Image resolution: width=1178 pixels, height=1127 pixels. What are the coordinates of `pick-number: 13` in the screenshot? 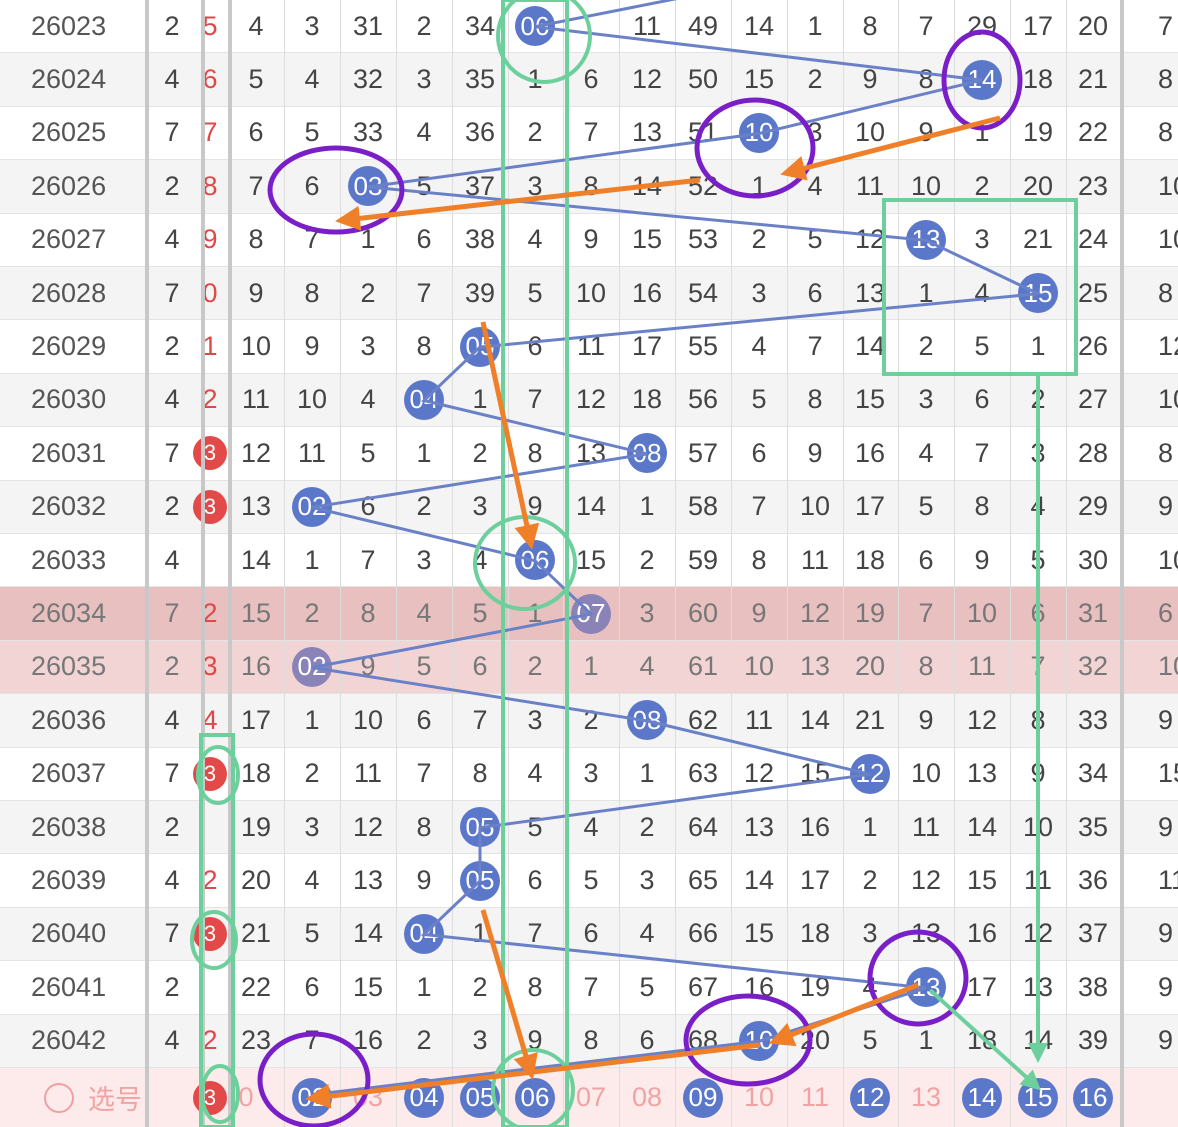 It's located at (926, 1097).